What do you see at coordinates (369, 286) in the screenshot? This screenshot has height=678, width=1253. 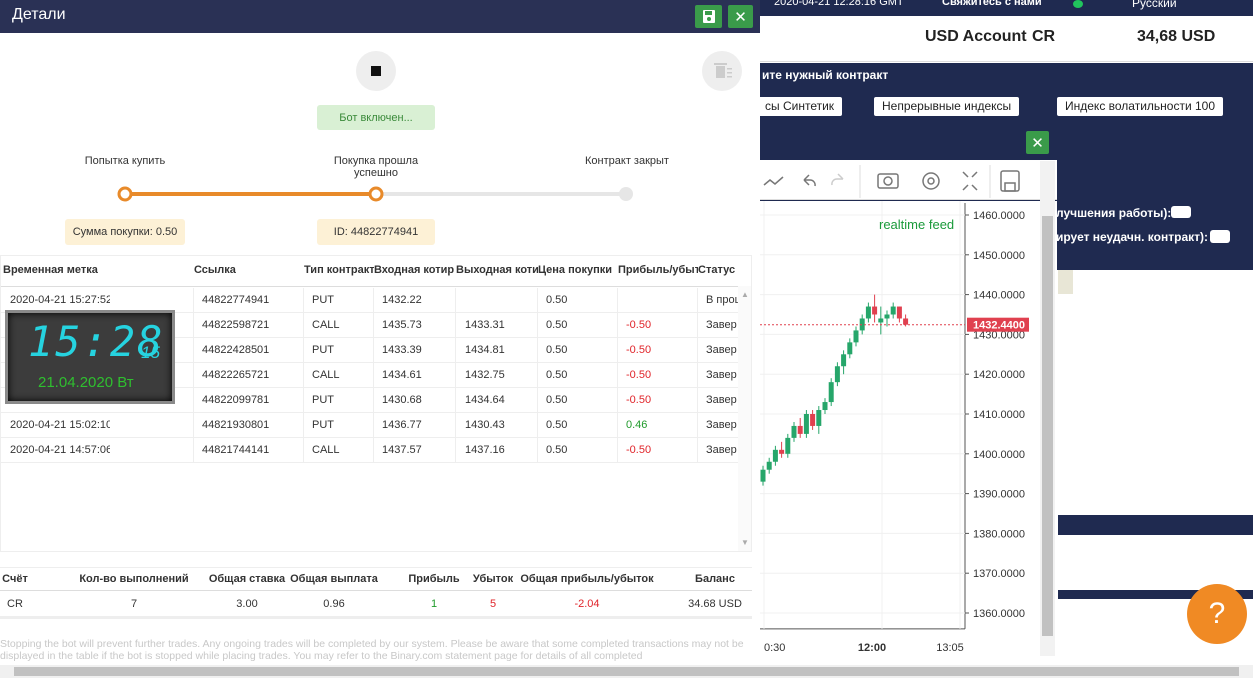 I see `header-rule` at bounding box center [369, 286].